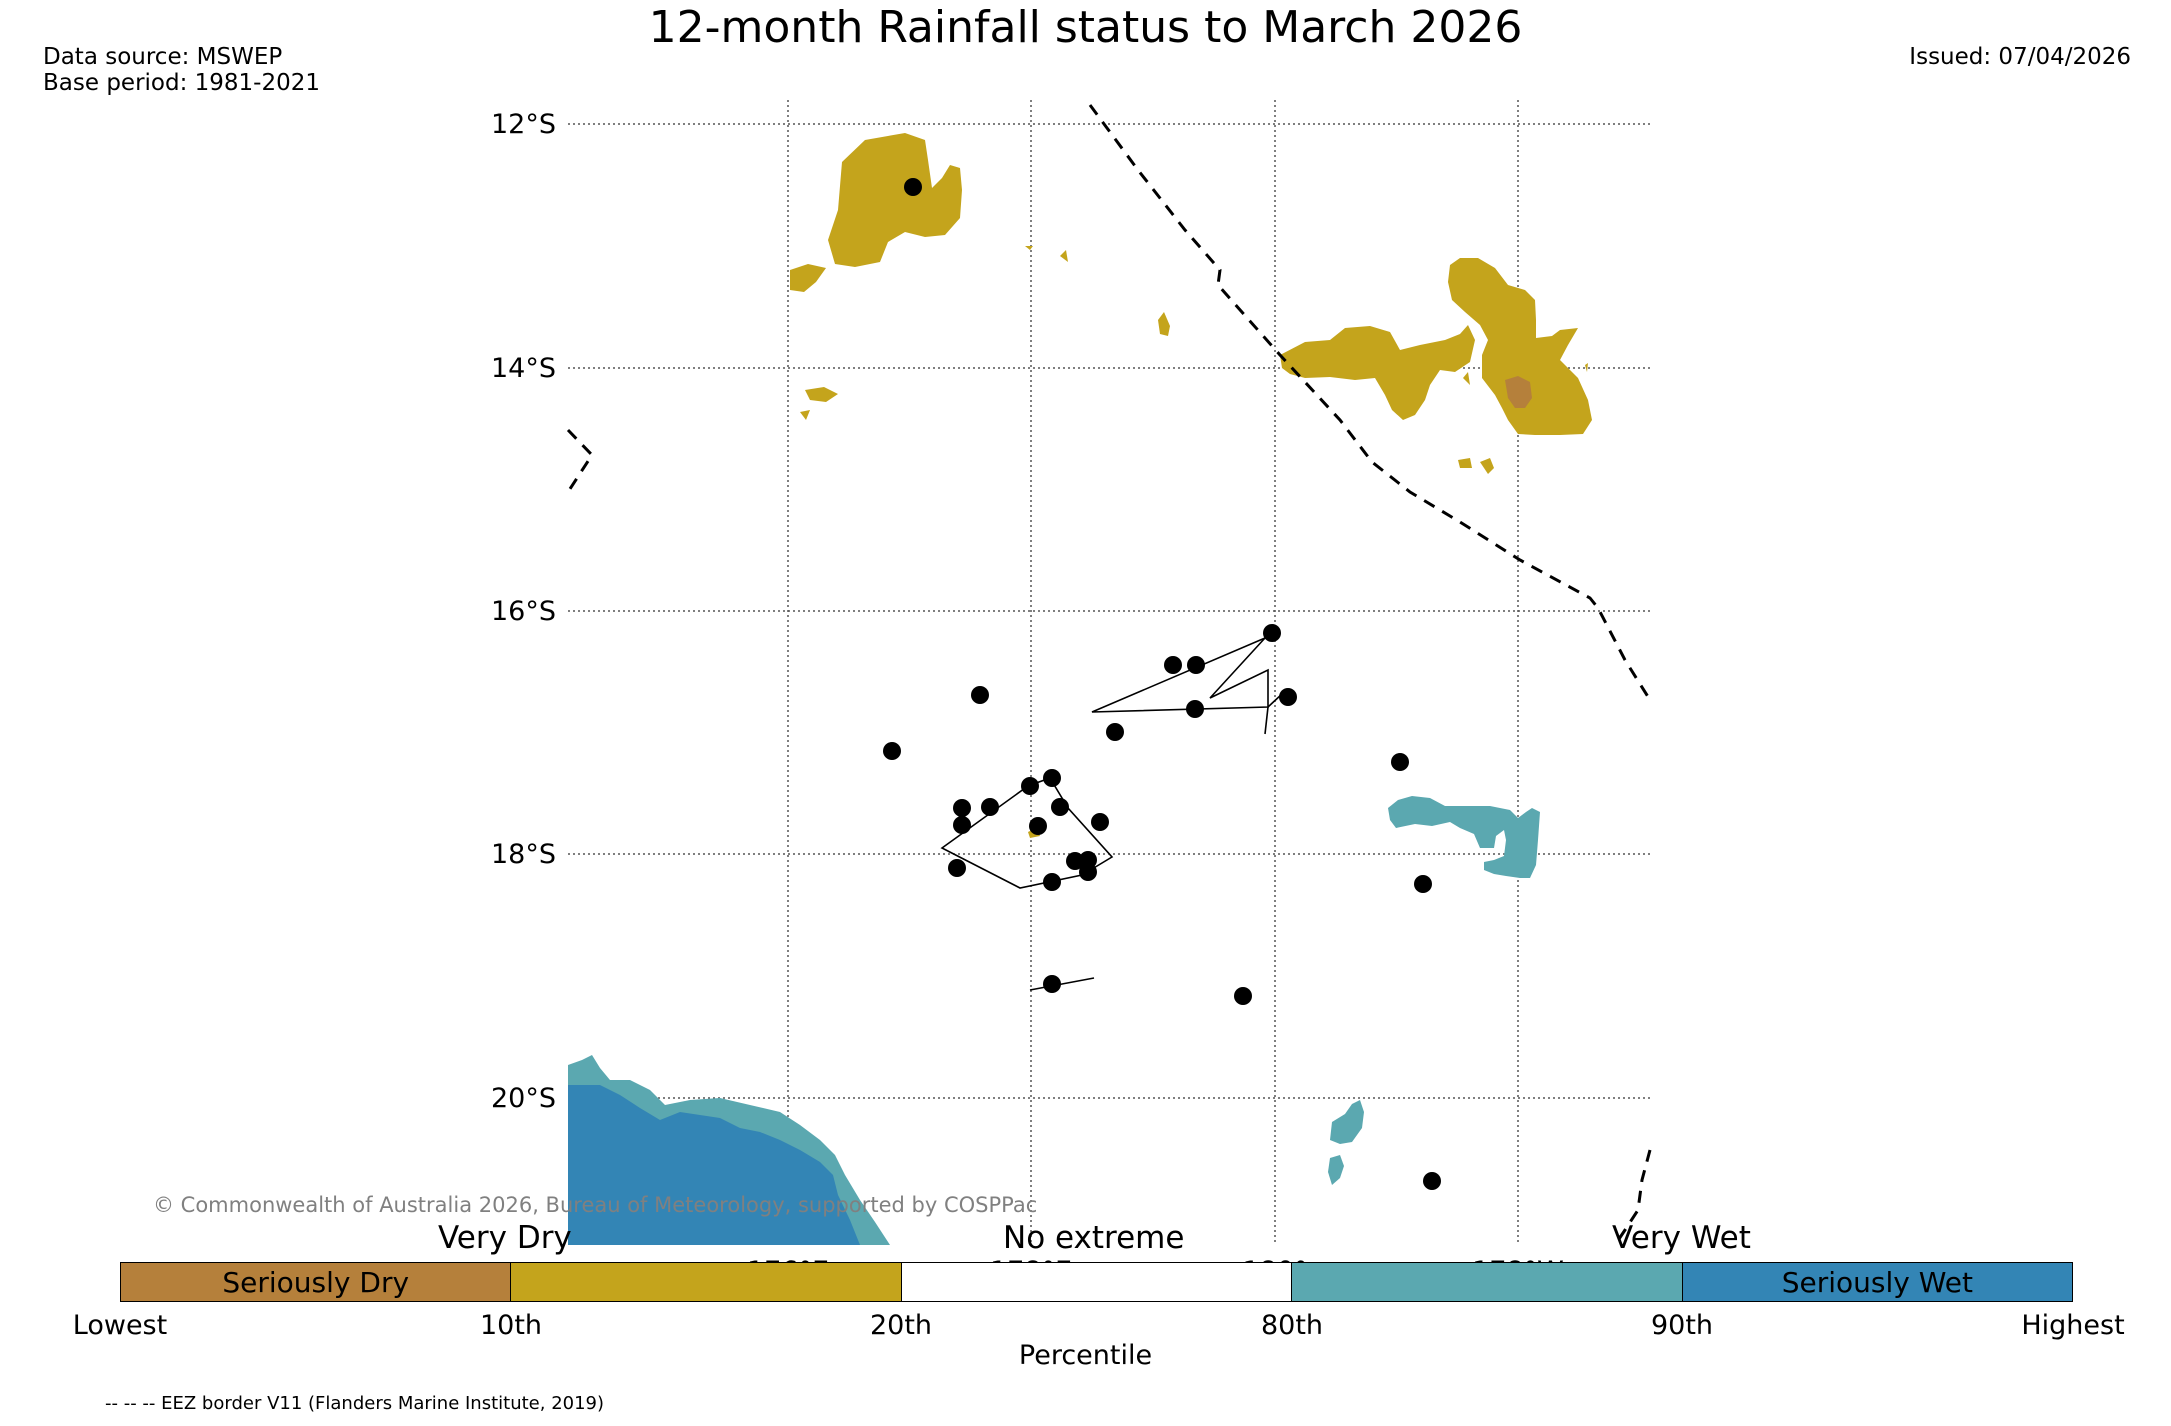 The width and height of the screenshot is (2171, 1426). I want to click on legend-segment-label: Seriously Wet, so click(1877, 1282).